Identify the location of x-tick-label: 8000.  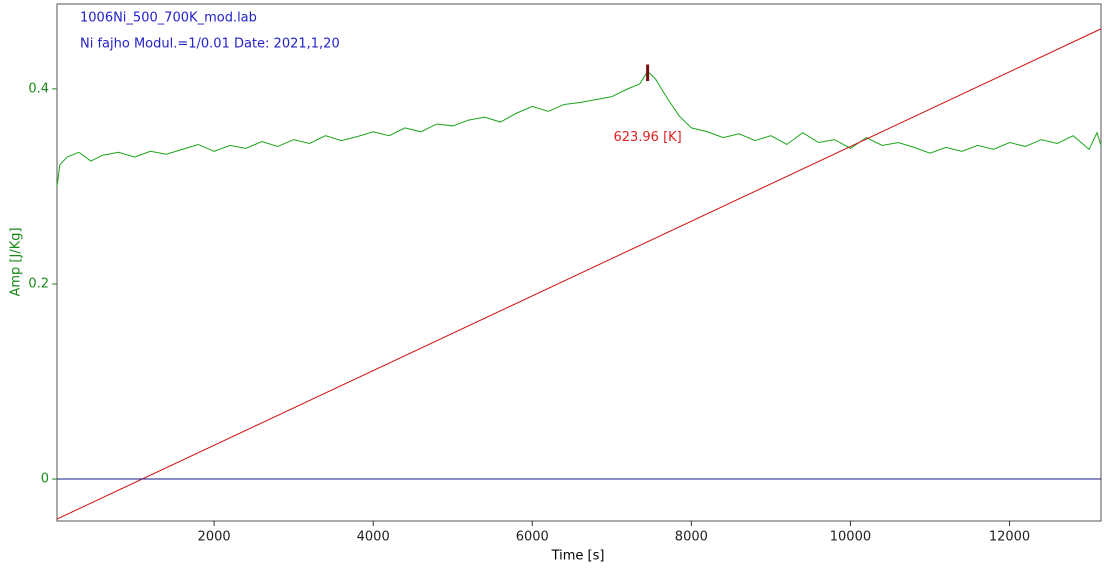
(691, 537).